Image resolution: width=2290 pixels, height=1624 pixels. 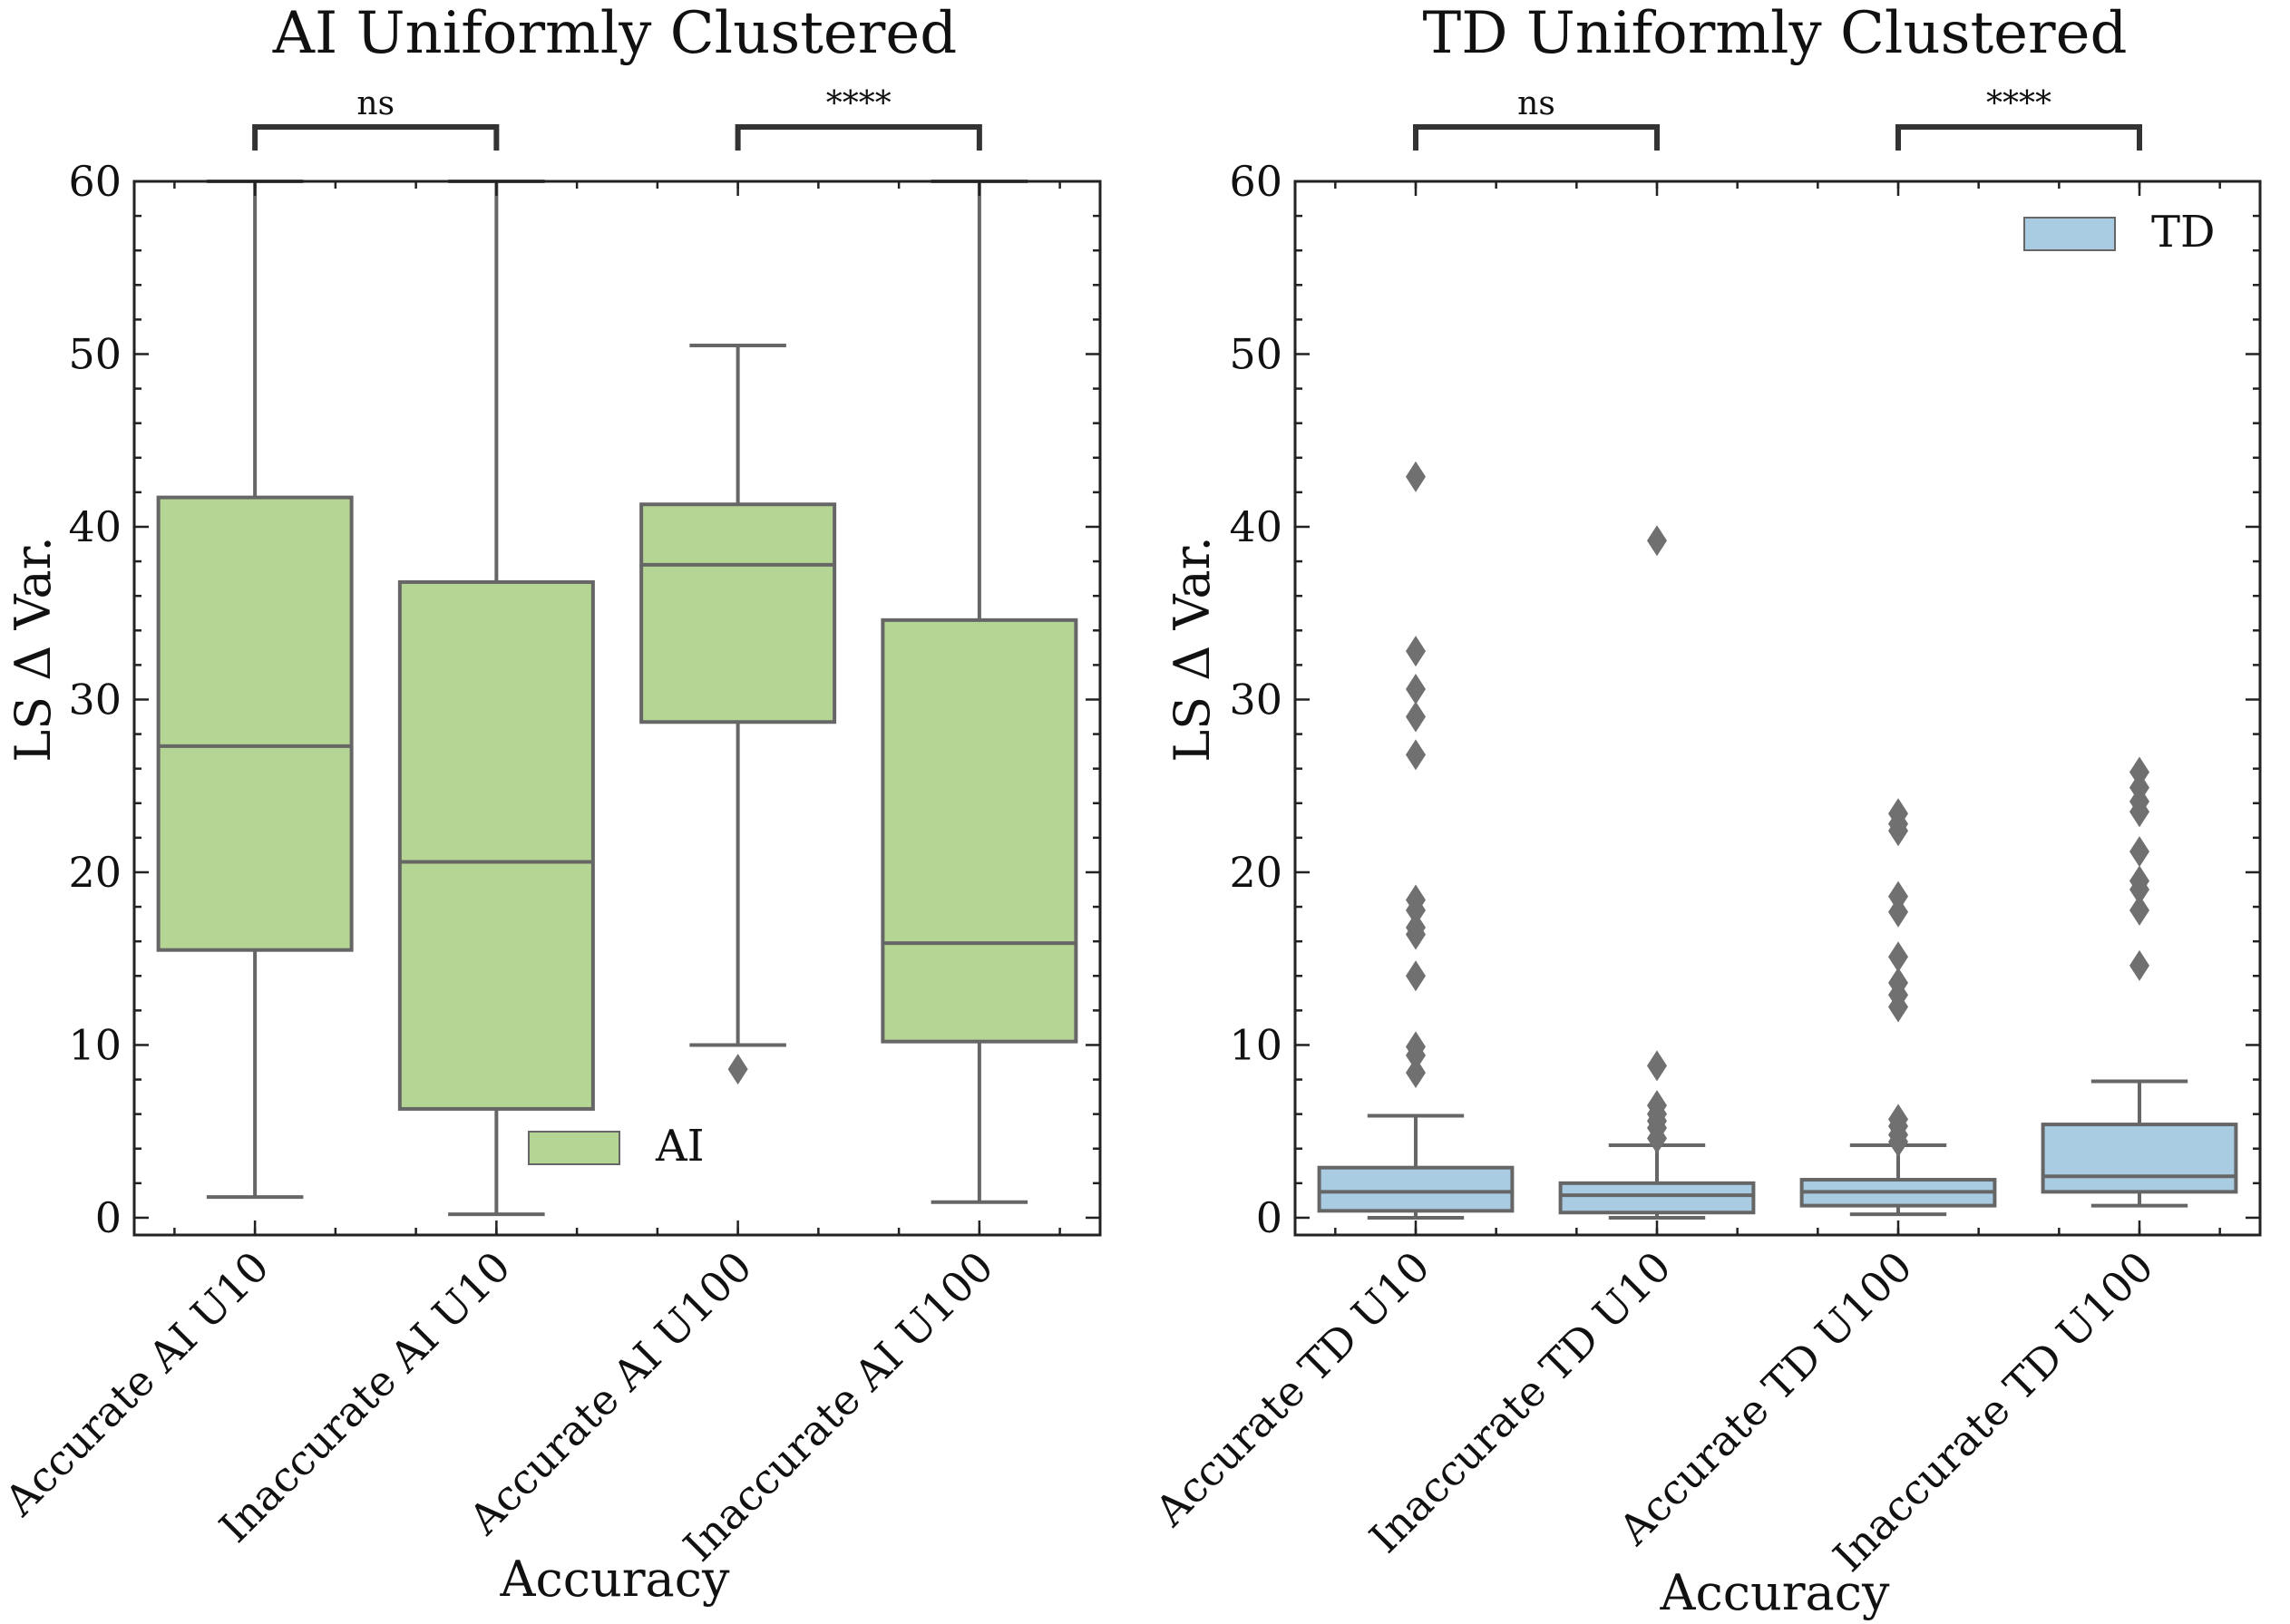 I want to click on td-chart-title: TD Uniformly Clustered, so click(x=1775, y=33).